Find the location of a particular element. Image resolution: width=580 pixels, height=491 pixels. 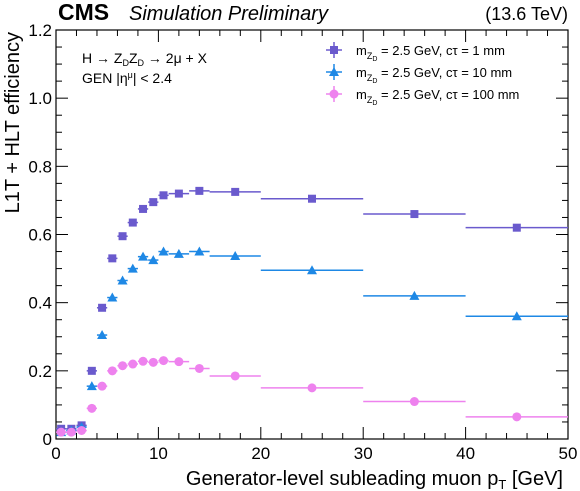

process-annotation: H → ZDZD → 2μ + X is located at coordinates (145, 59).